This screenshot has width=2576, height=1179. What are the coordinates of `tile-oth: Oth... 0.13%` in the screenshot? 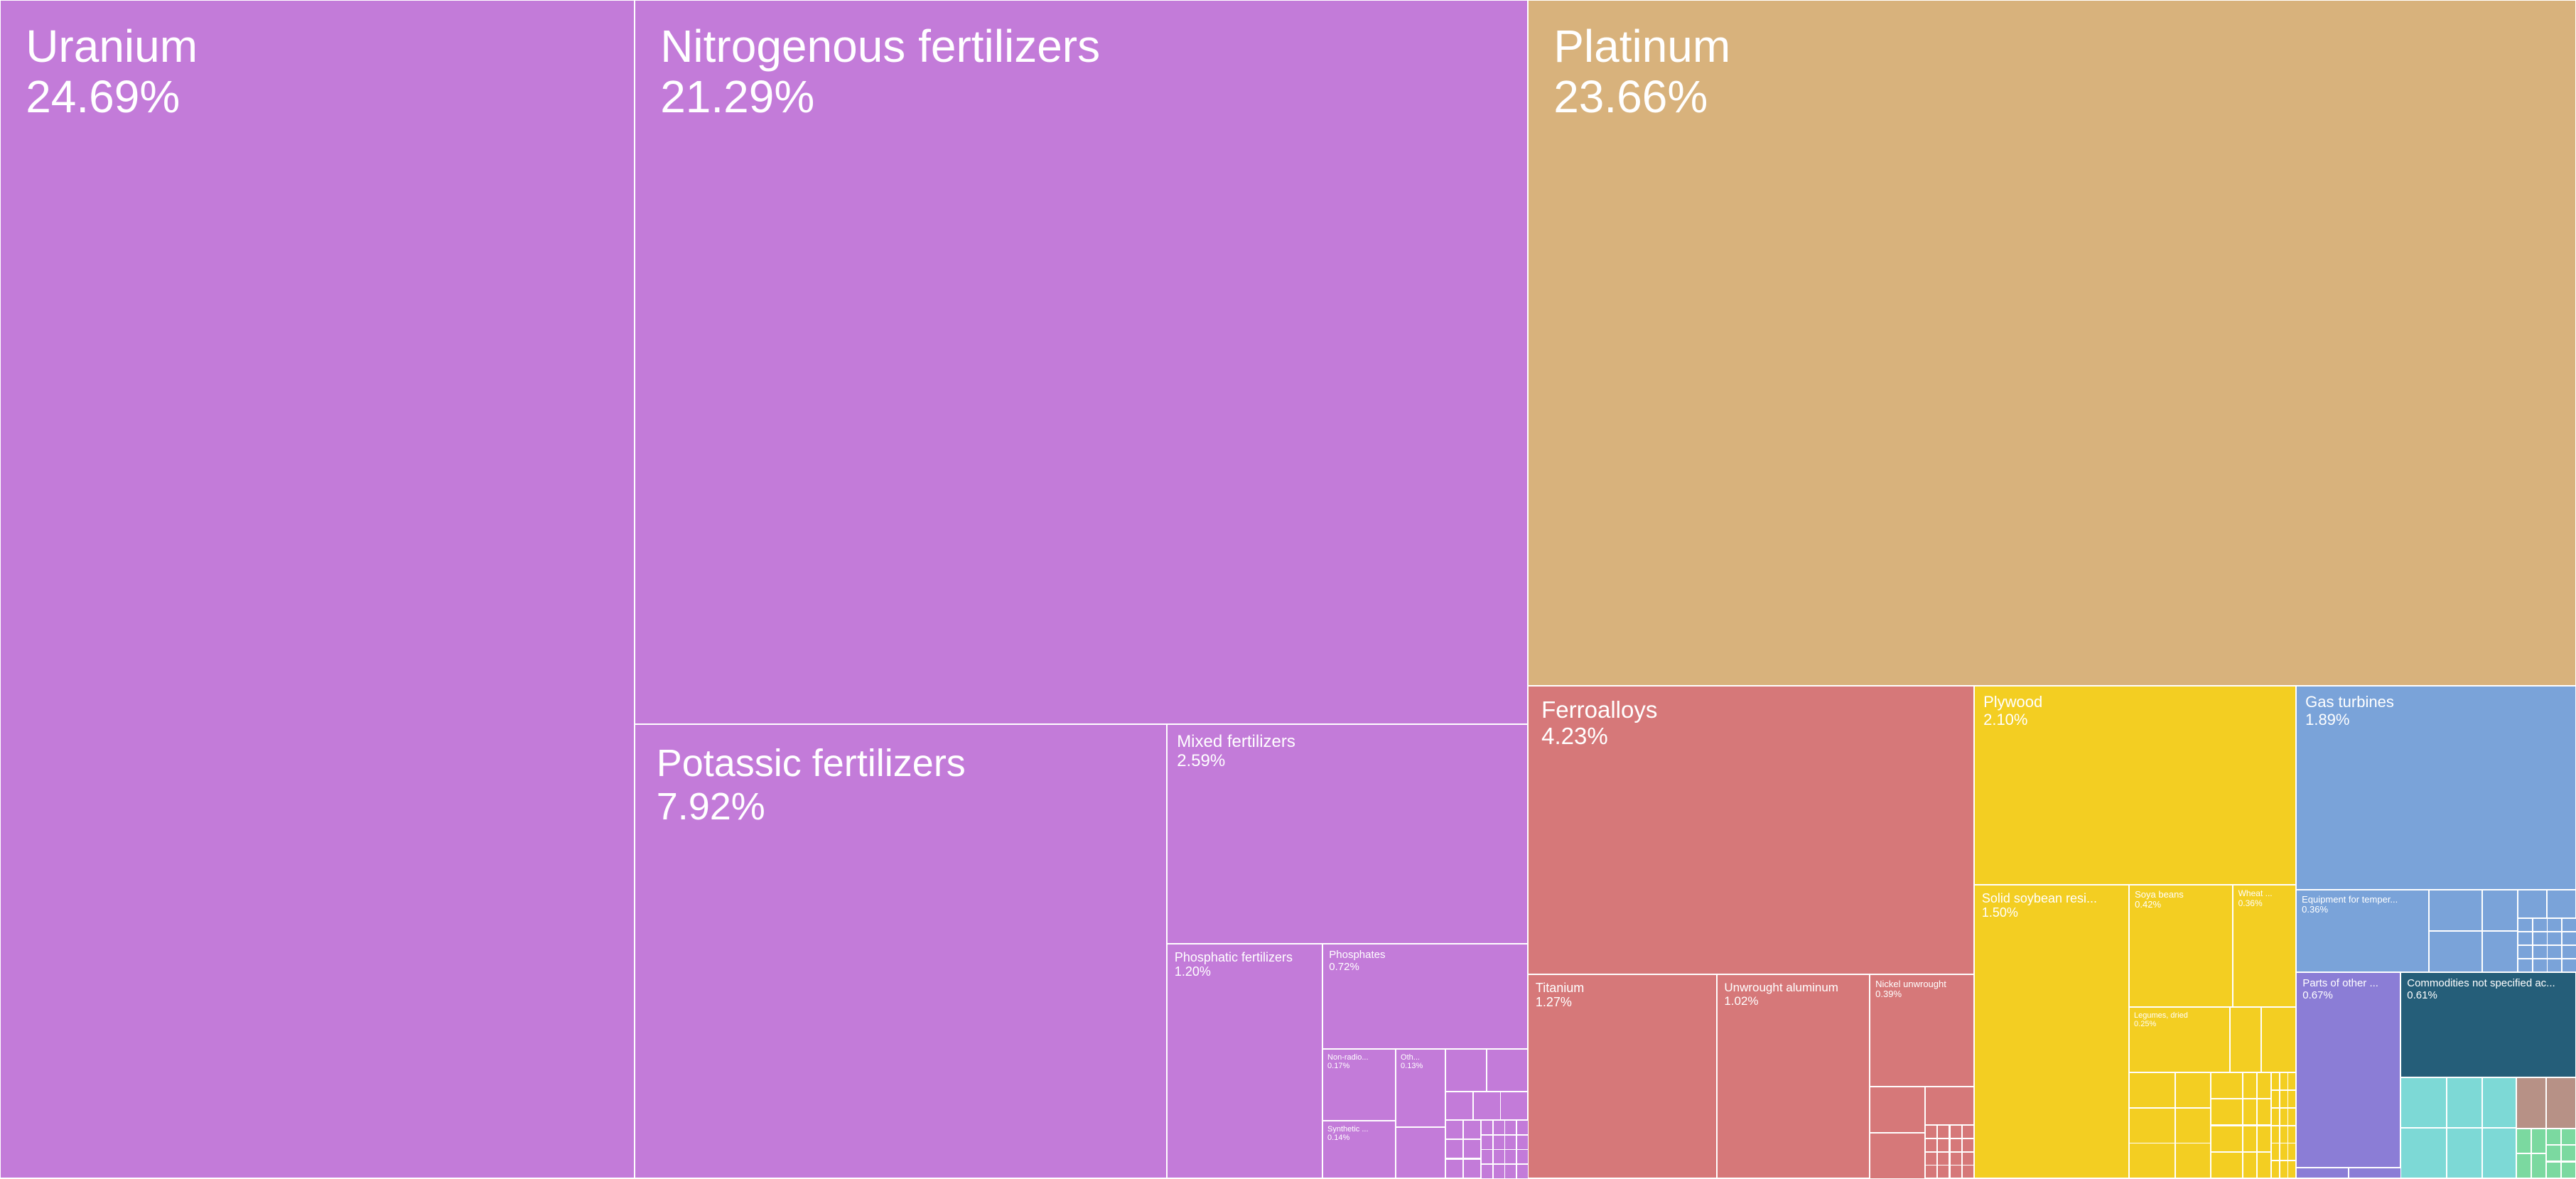 It's located at (1420, 1088).